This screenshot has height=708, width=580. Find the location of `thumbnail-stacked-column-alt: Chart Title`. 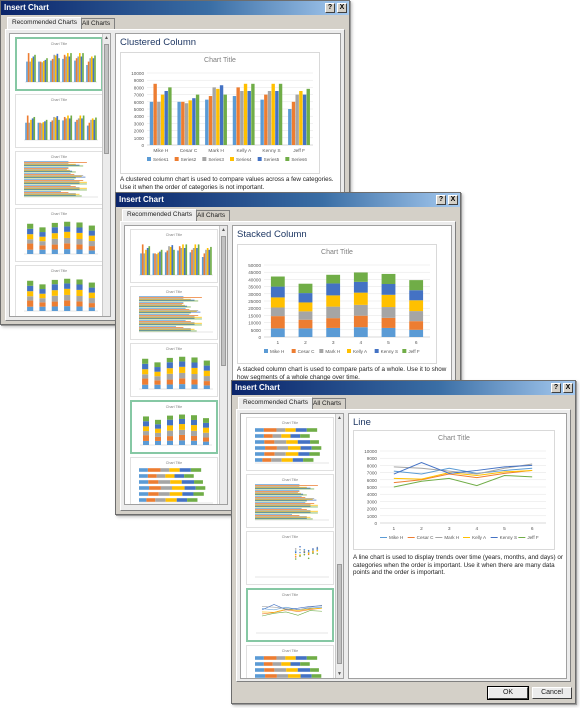

thumbnail-stacked-column-alt: Chart Title is located at coordinates (59, 290).